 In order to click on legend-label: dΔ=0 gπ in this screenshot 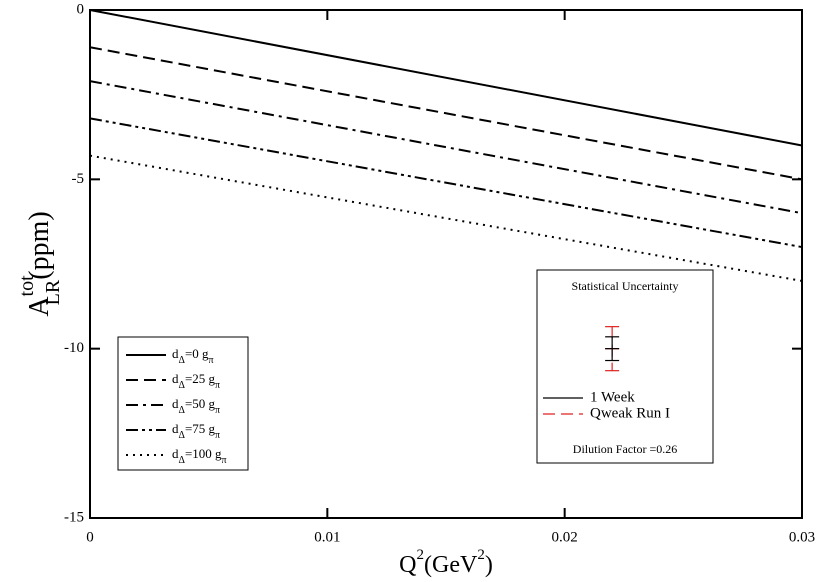, I will do `click(193, 356)`.